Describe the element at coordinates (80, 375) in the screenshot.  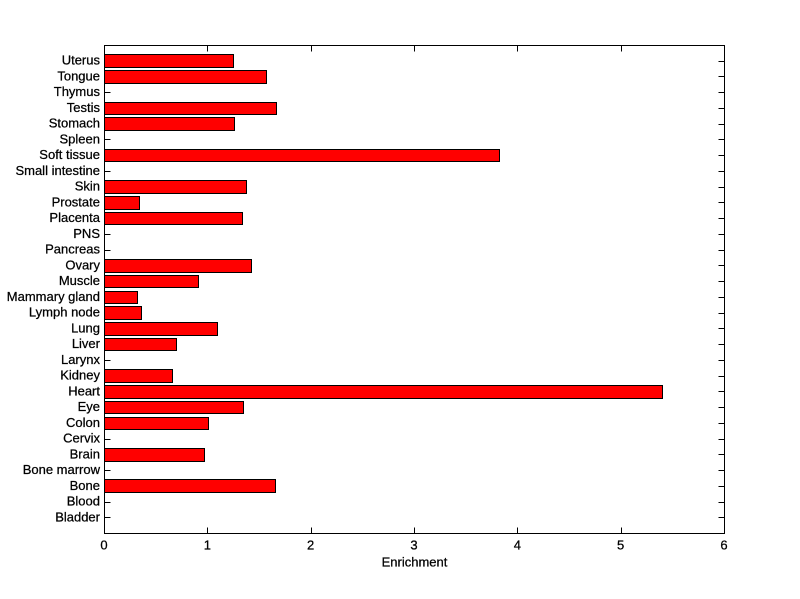
I see `svg-text: Kidney` at that location.